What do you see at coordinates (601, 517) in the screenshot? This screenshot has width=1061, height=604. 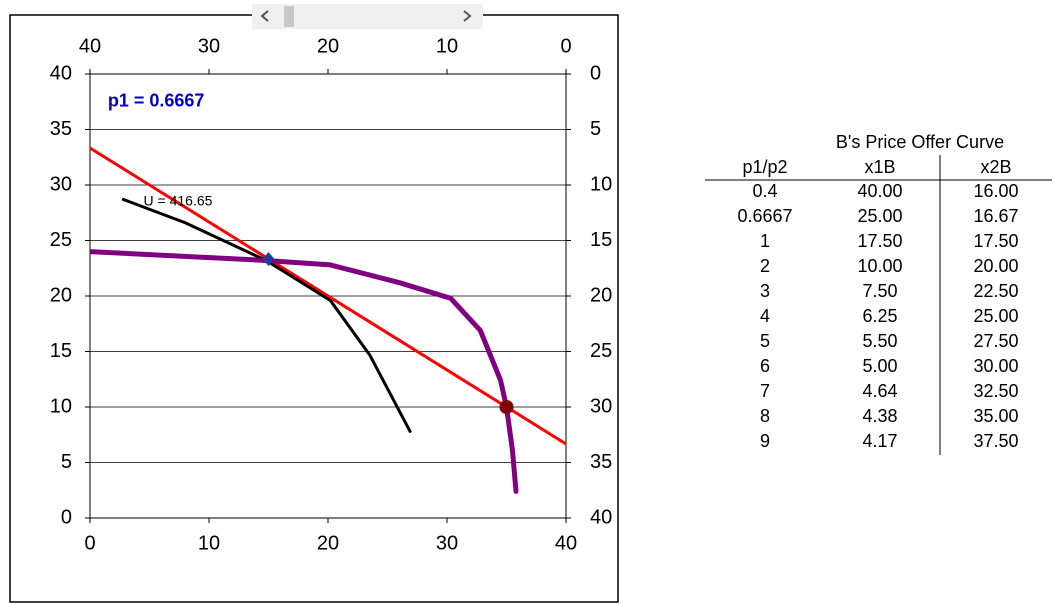 I see `y2-tick-label: 40` at bounding box center [601, 517].